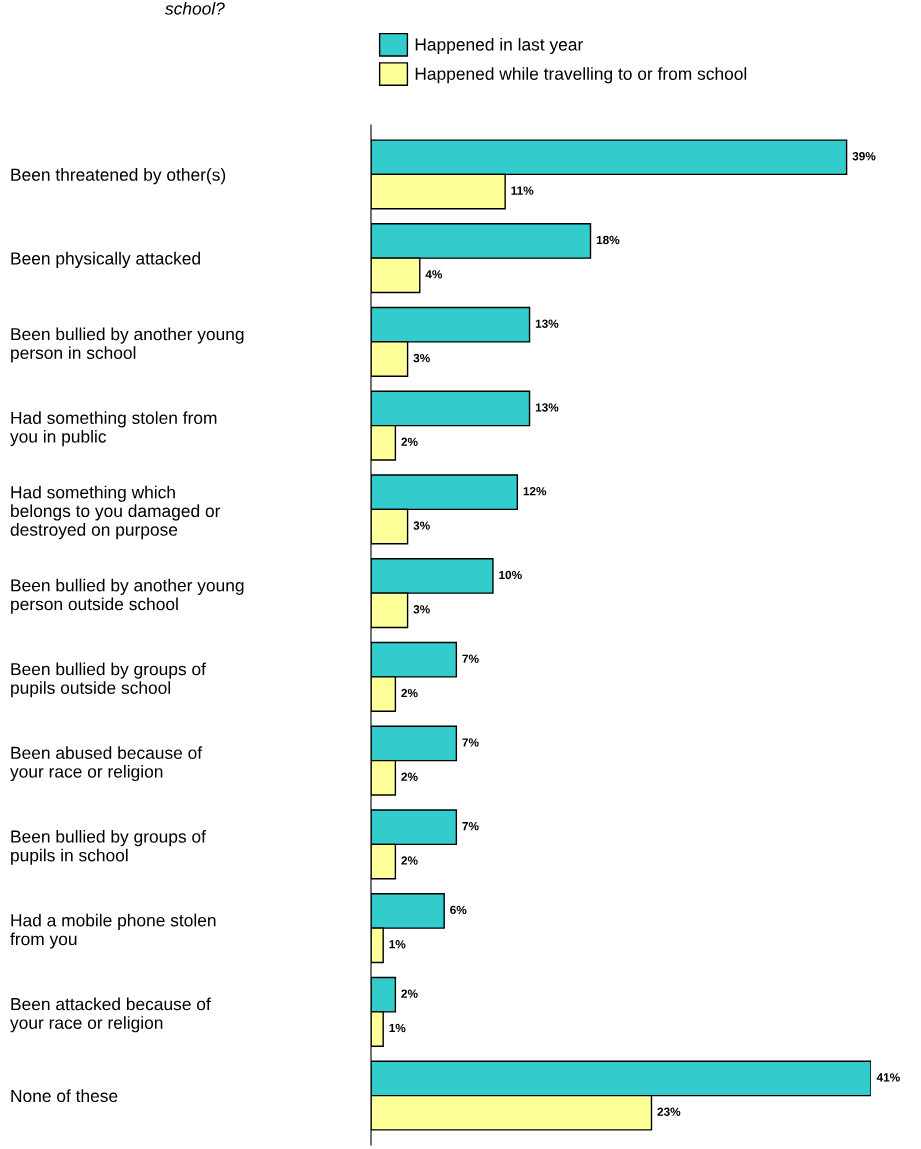  Describe the element at coordinates (105, 260) in the screenshot. I see `y-tick-label: Been physically attacked` at that location.